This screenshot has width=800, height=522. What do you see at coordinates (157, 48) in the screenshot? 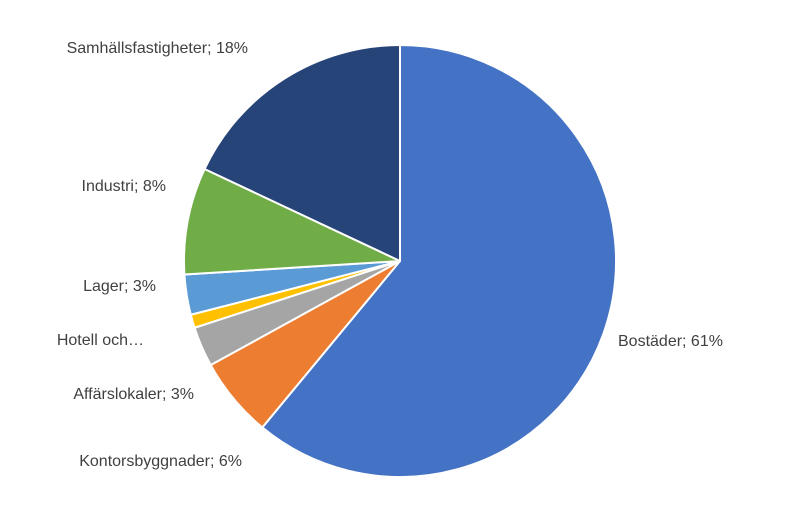
I see `pie-label-samhallsfastigheter: Samhällsfastigheter; 18%` at bounding box center [157, 48].